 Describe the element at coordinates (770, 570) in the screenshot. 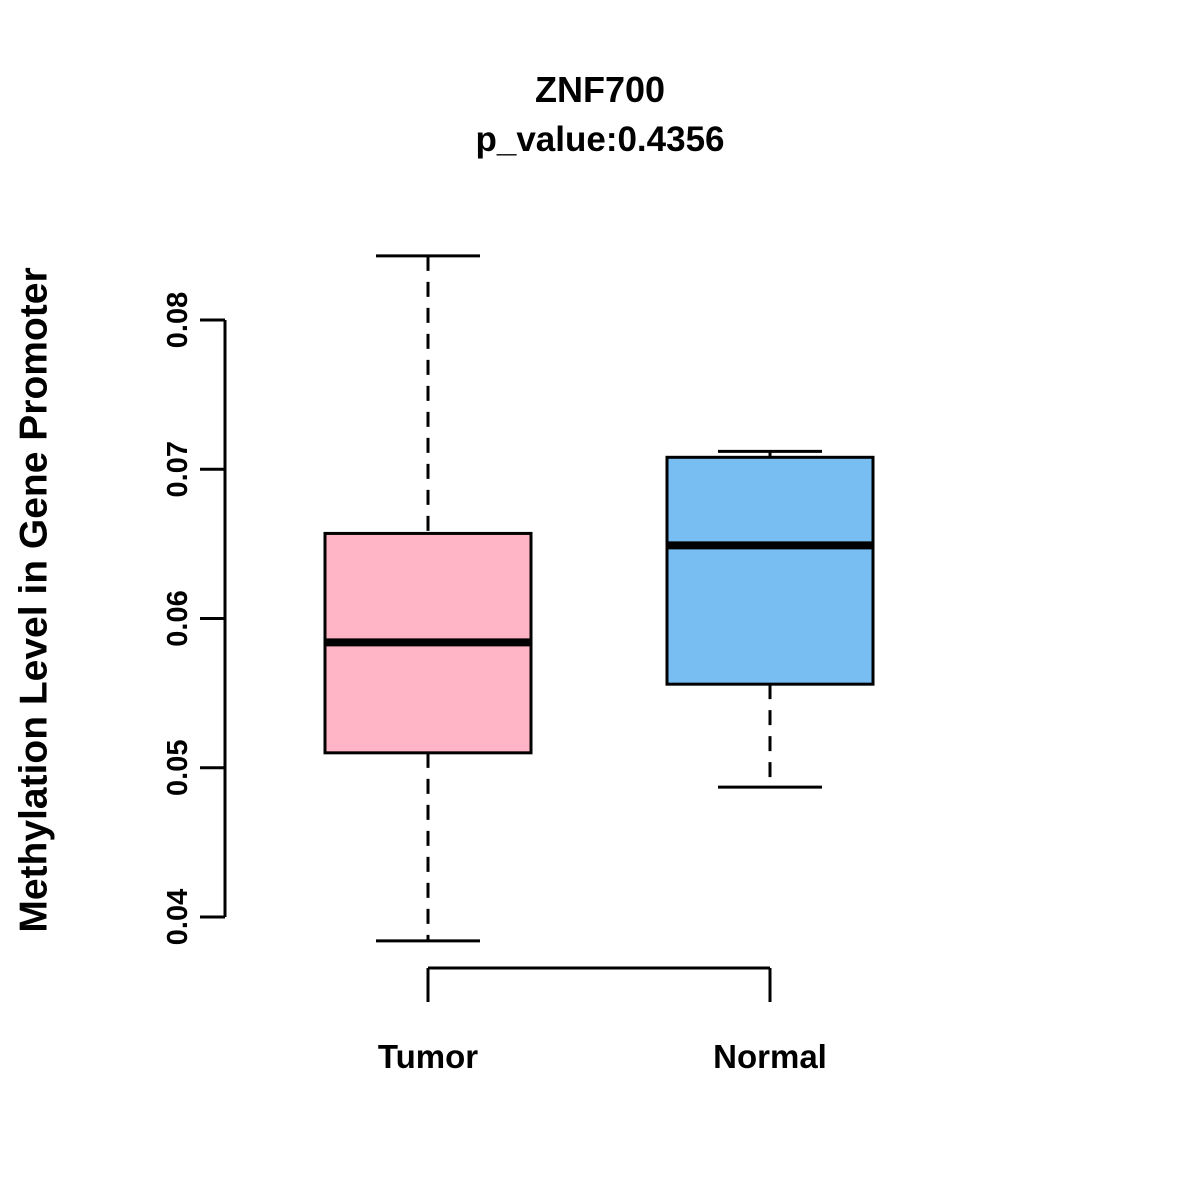

I see `iqr-box` at that location.